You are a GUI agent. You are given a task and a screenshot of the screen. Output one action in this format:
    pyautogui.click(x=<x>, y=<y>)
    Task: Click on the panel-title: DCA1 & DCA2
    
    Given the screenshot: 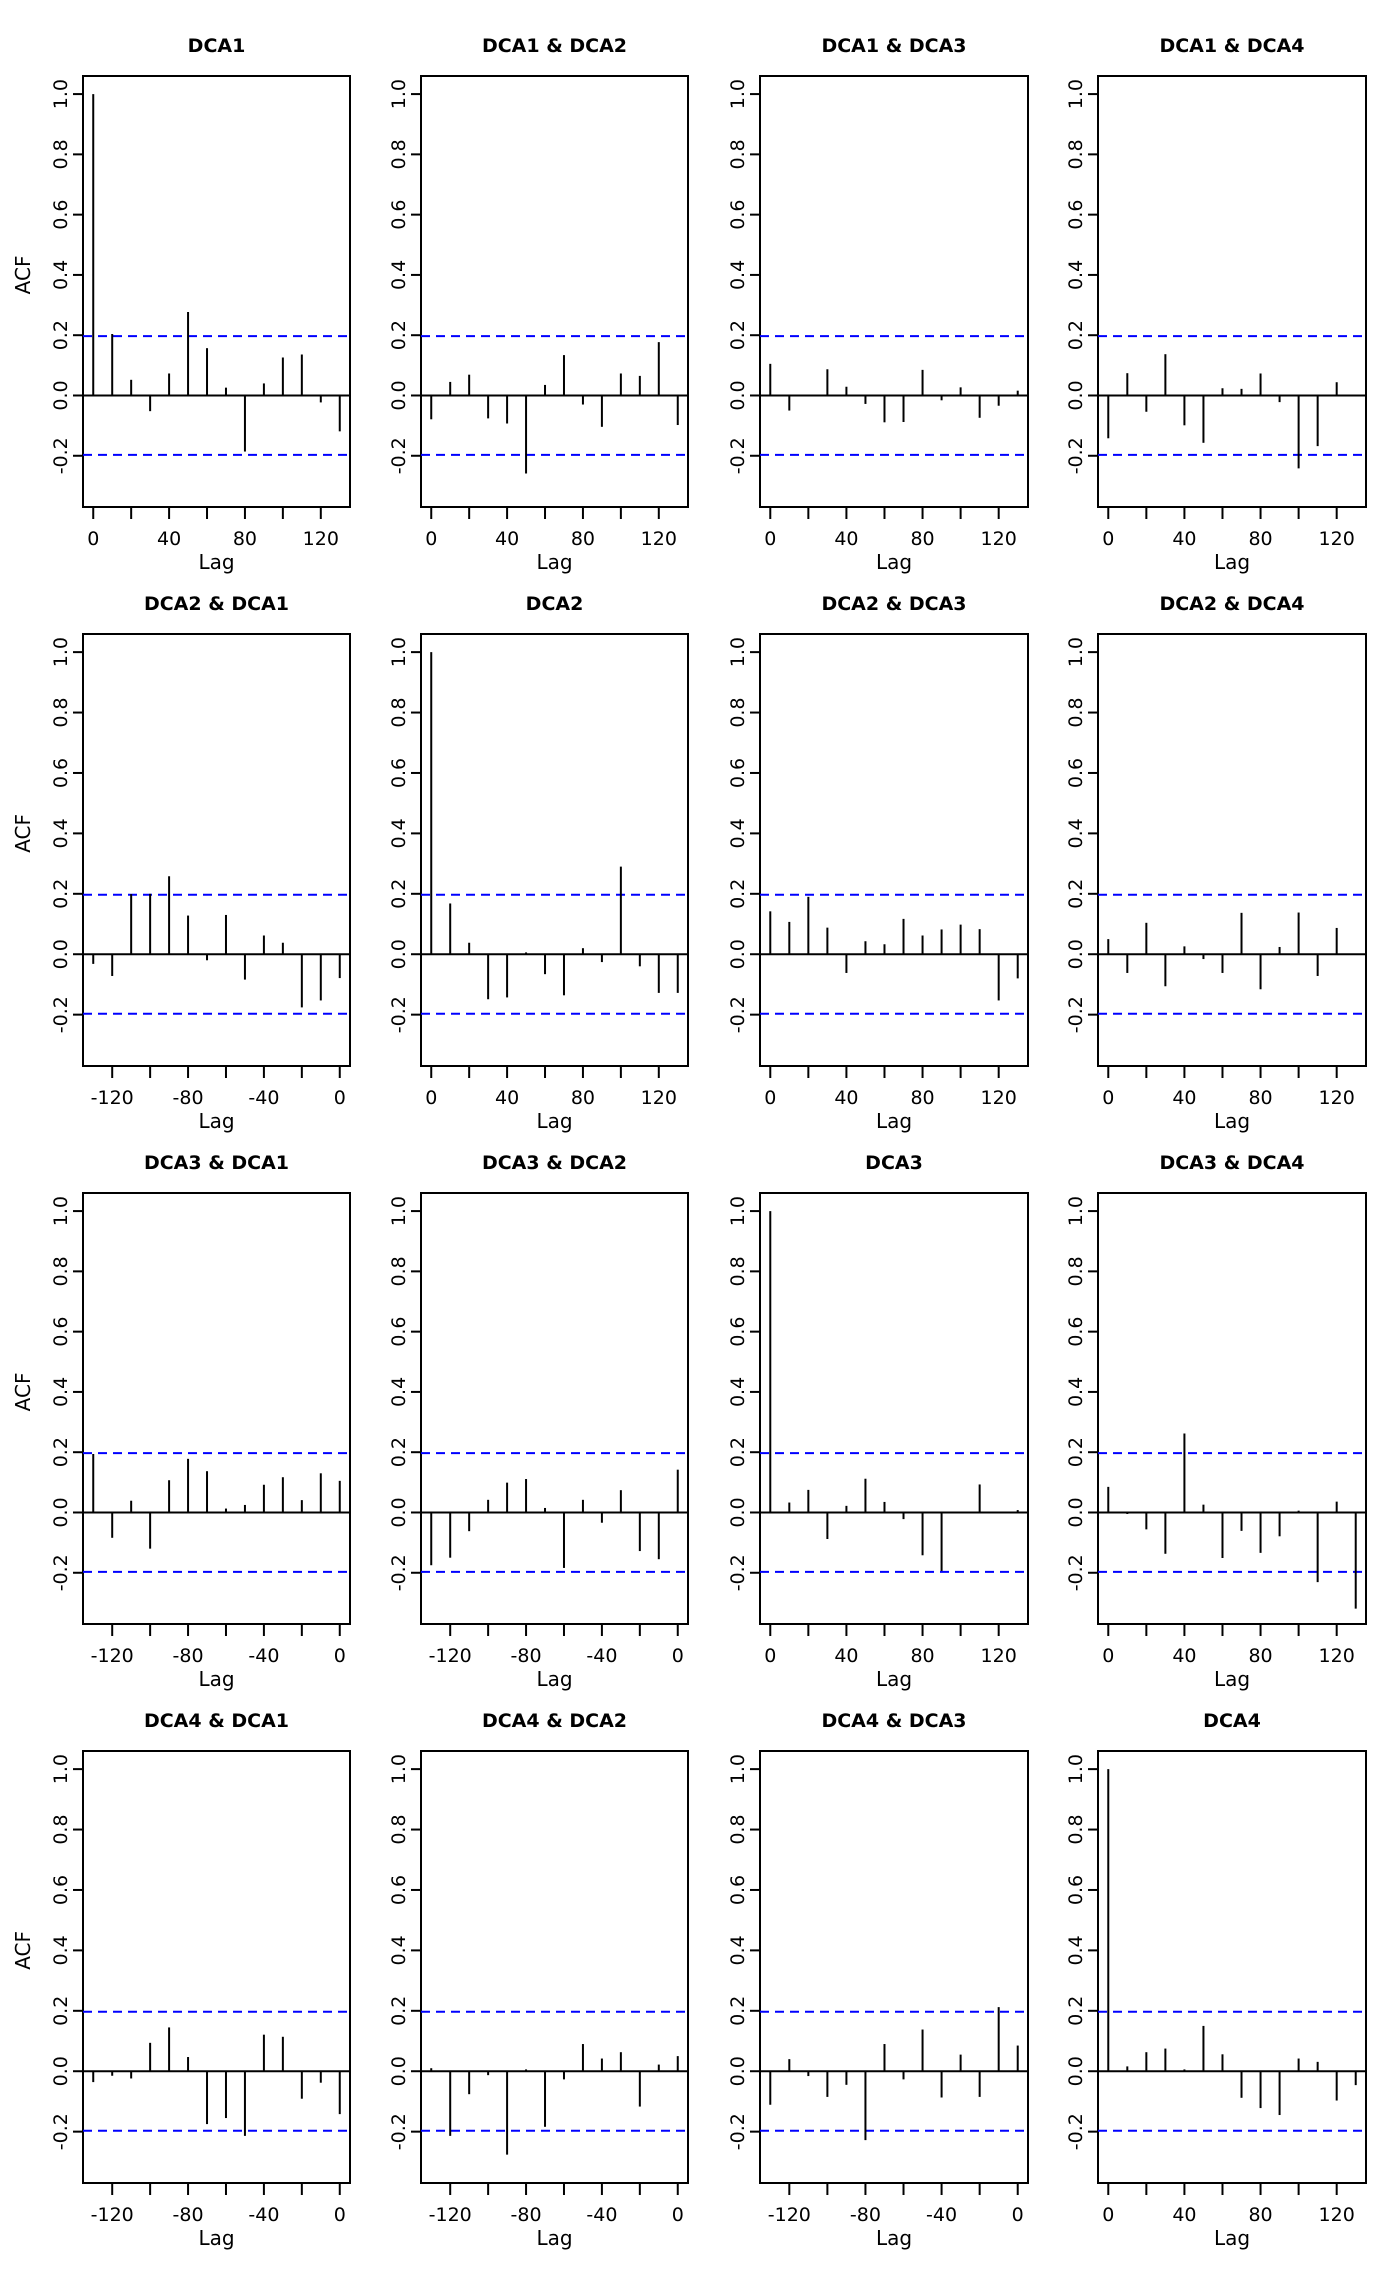 What is the action you would take?
    pyautogui.click(x=554, y=46)
    